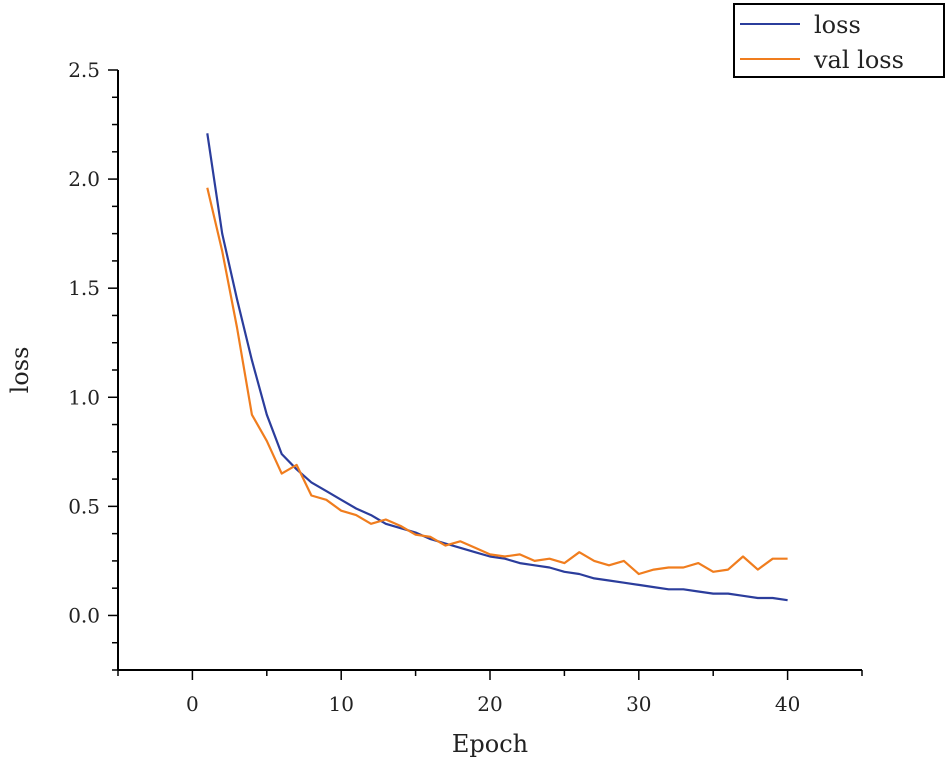 The height and width of the screenshot is (763, 950). What do you see at coordinates (84, 506) in the screenshot?
I see `y-tick-label: 0.5` at bounding box center [84, 506].